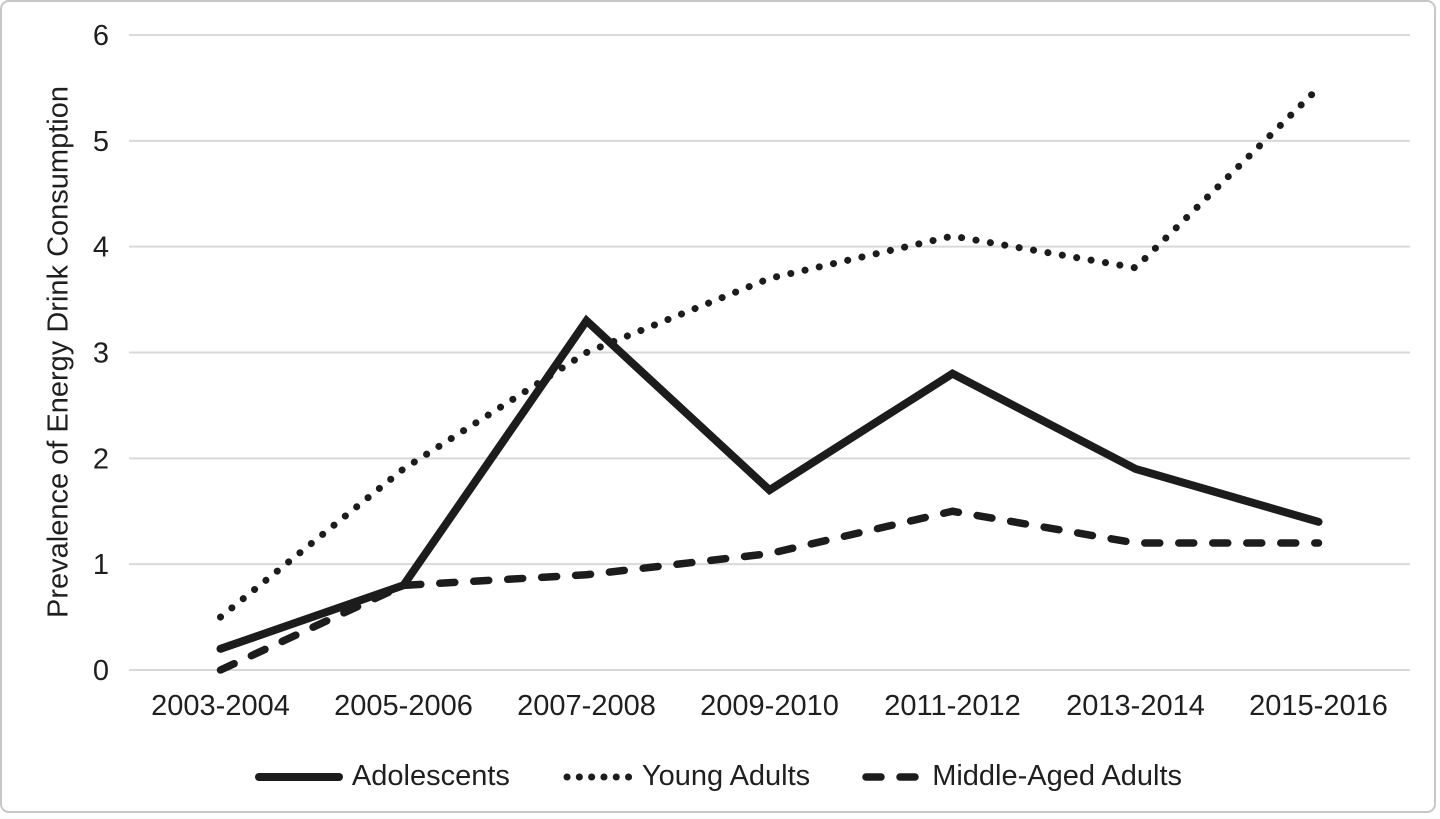  I want to click on legend-label-adolescents: Adolescents, so click(430, 776).